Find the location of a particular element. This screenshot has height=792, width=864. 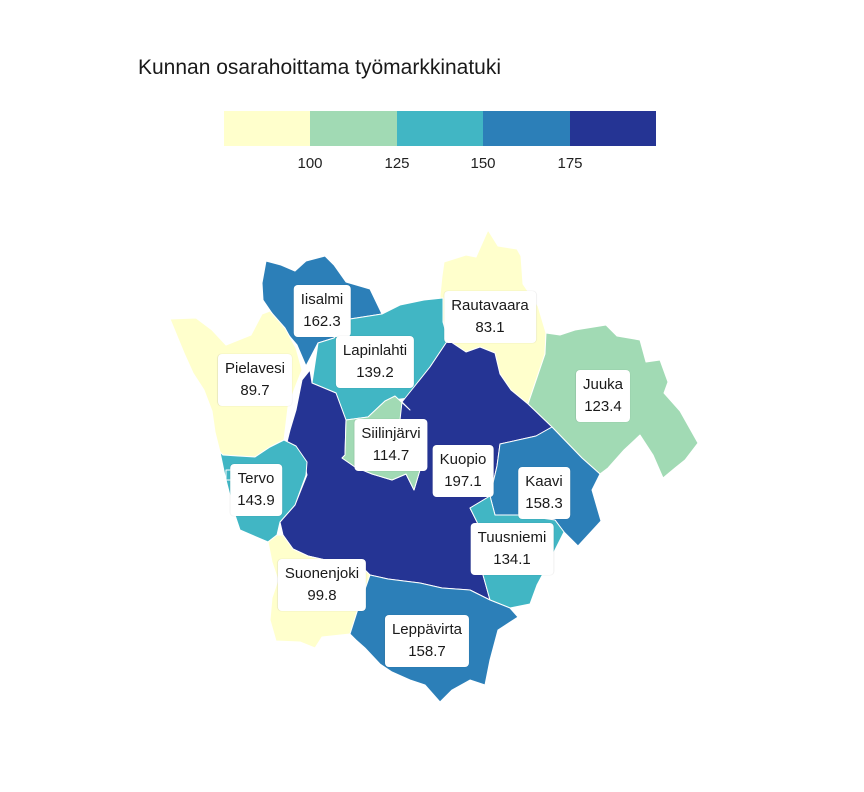

label-lapinlahti: Lapinlahti 139.2 is located at coordinates (375, 362).